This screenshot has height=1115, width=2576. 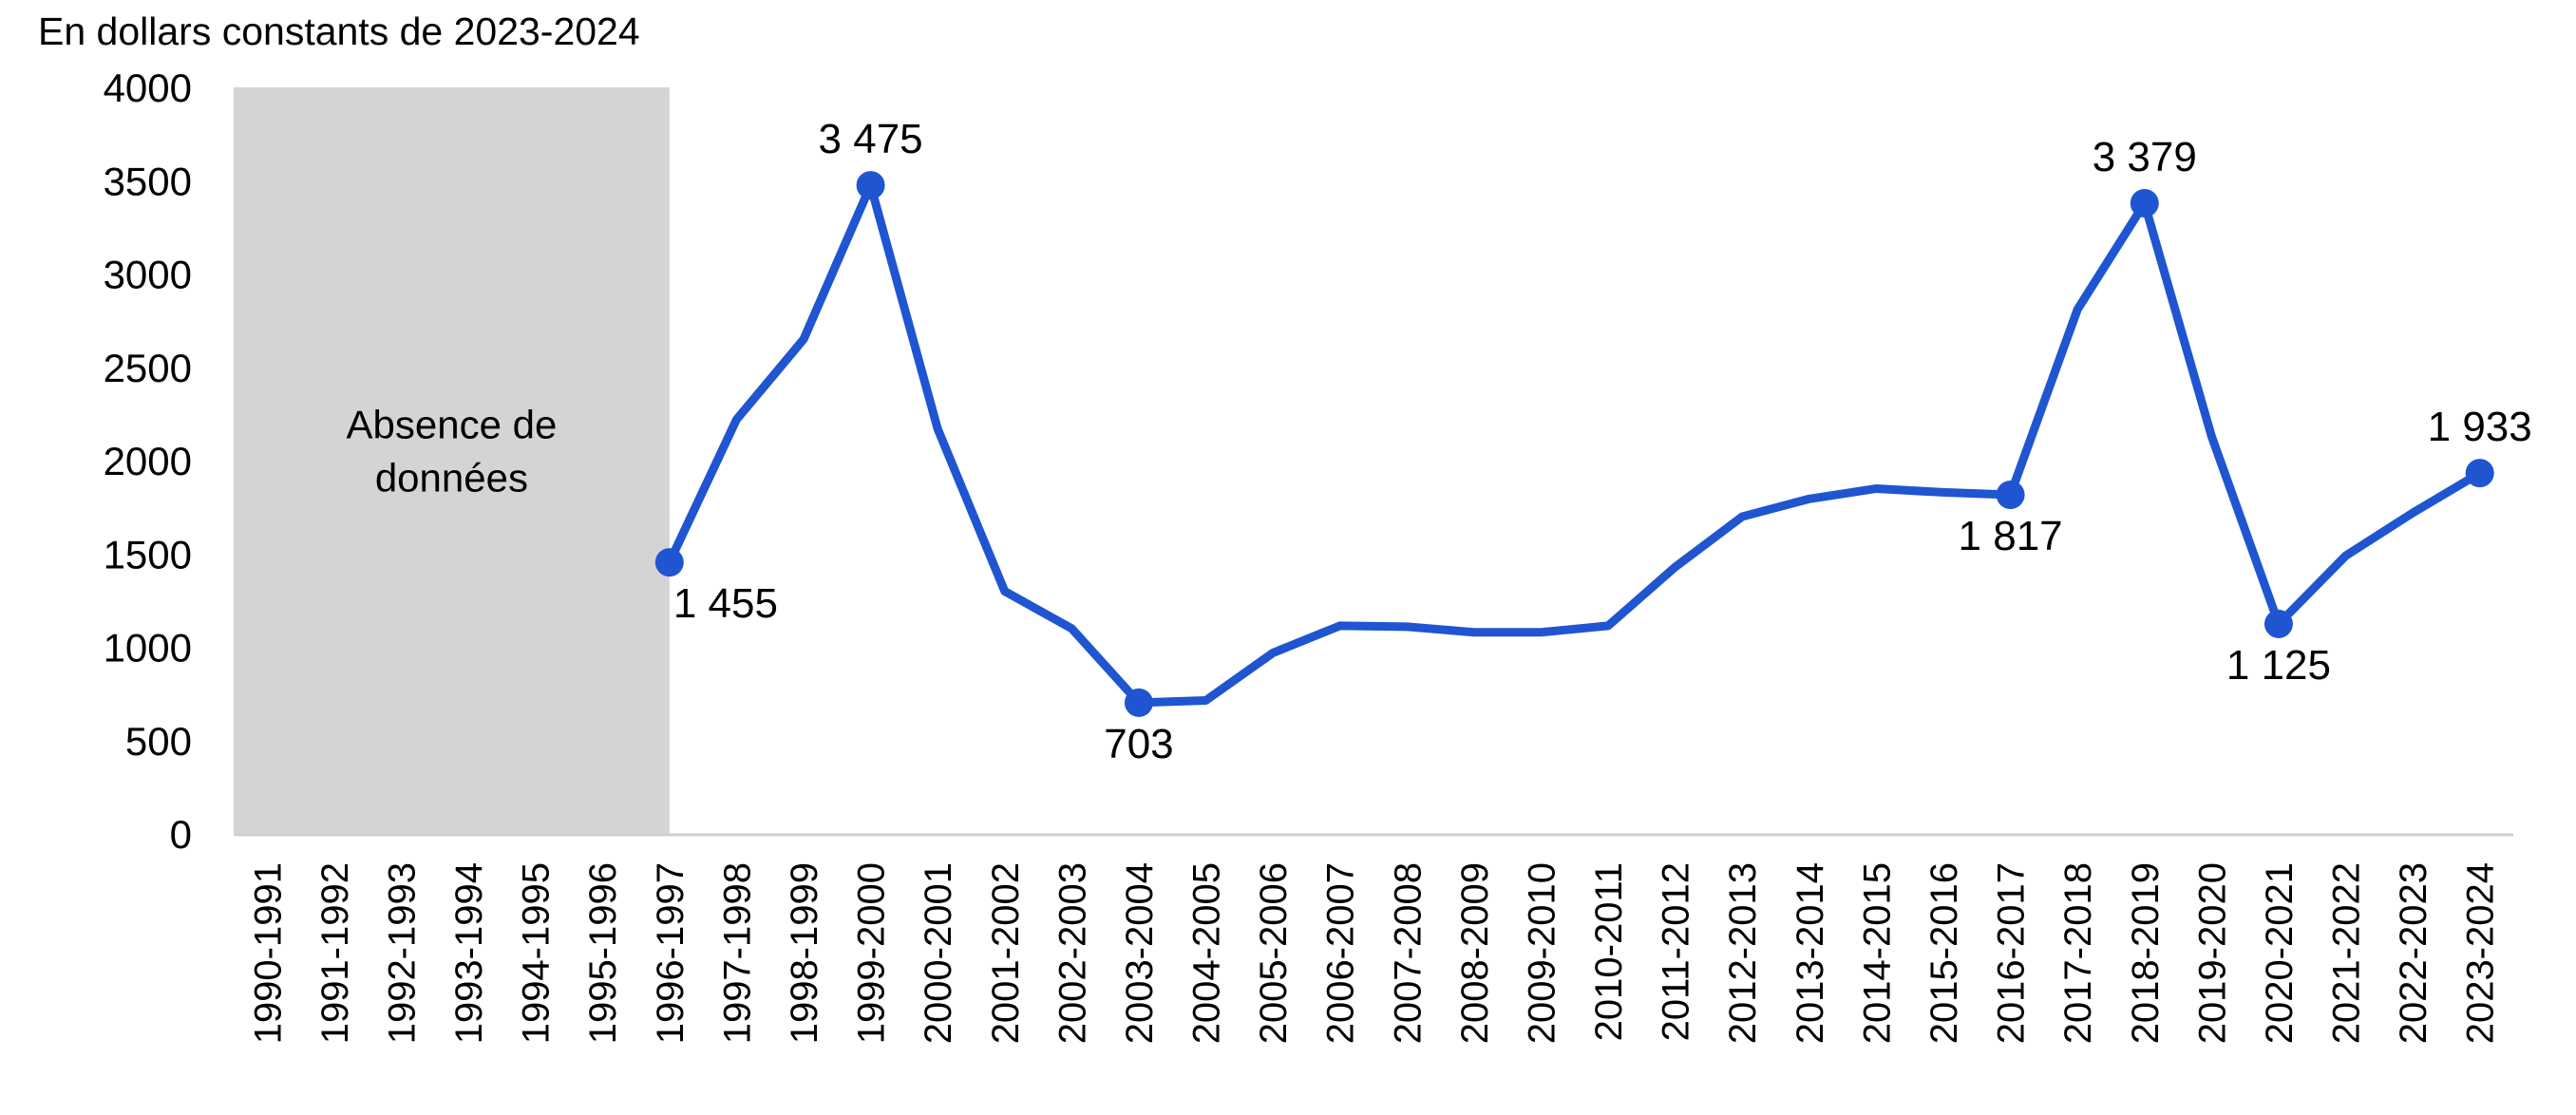 What do you see at coordinates (871, 139) in the screenshot?
I see `data-label: 3 475` at bounding box center [871, 139].